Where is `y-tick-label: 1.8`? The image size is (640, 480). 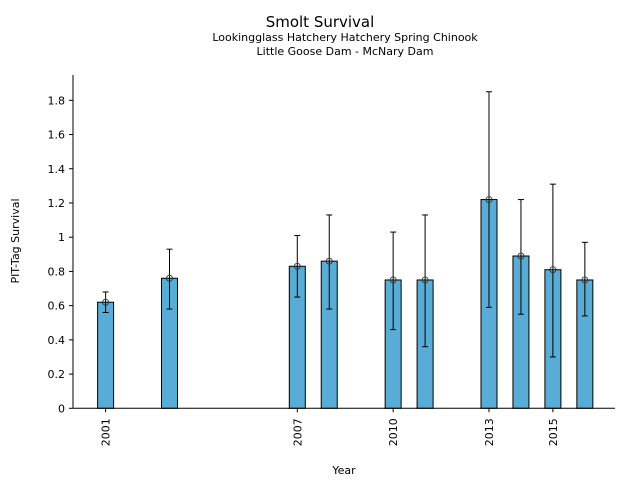 y-tick-label: 1.8 is located at coordinates (57, 100).